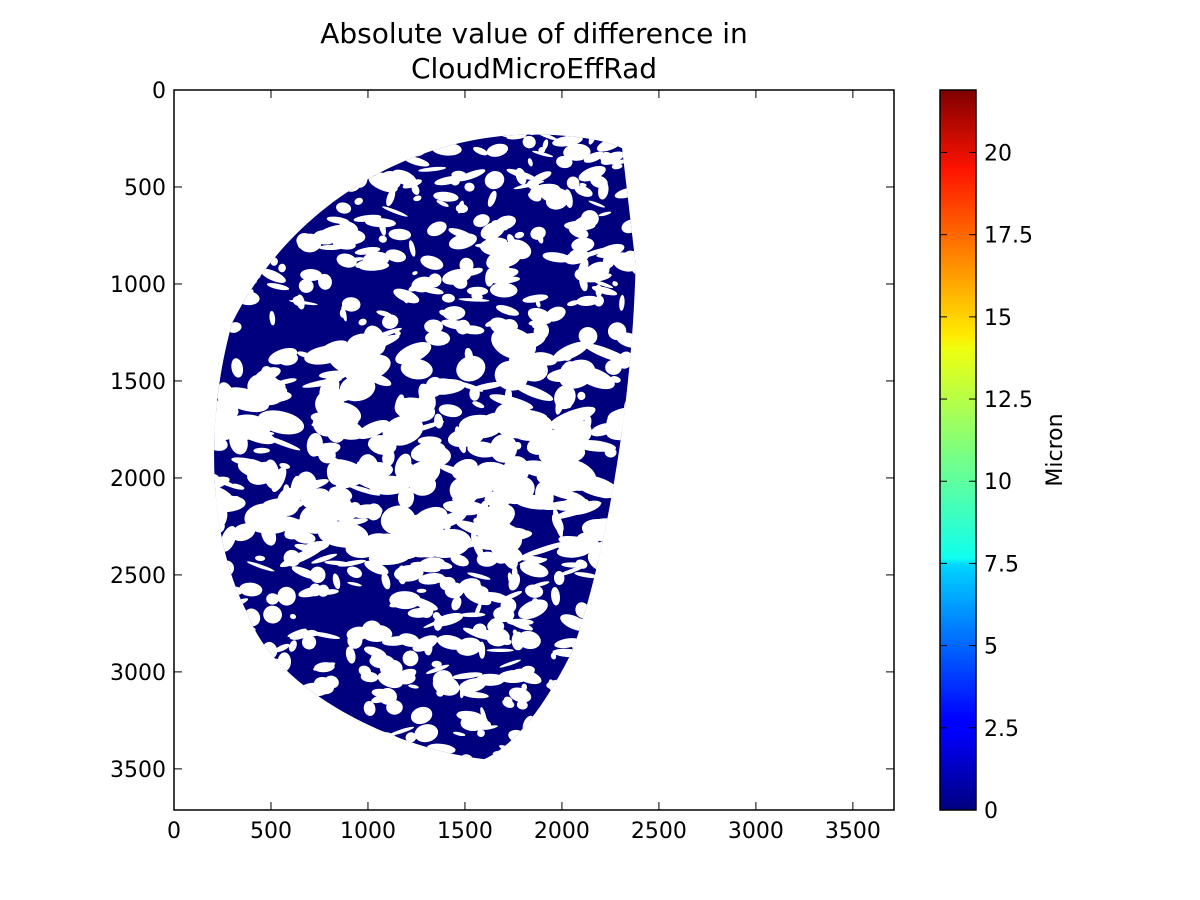 The height and width of the screenshot is (900, 1200). I want to click on colorbar-tick-label: 2.5, so click(1001, 729).